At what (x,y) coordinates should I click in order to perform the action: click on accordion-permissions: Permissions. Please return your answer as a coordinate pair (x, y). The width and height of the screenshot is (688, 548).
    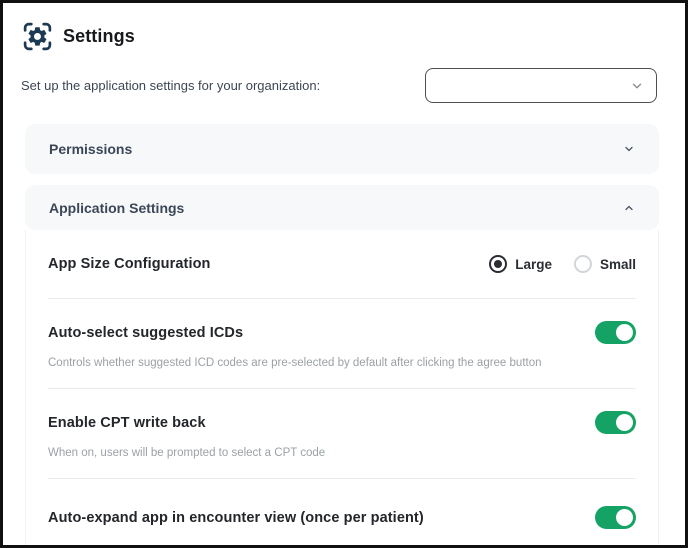
    Looking at the image, I should click on (342, 149).